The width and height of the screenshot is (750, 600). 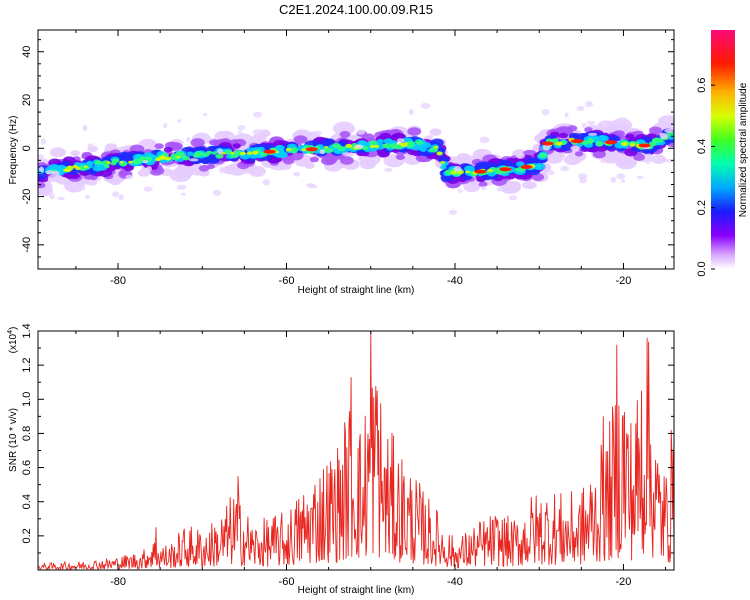 I want to click on colorbar-tick-label: 0.0, so click(x=702, y=268).